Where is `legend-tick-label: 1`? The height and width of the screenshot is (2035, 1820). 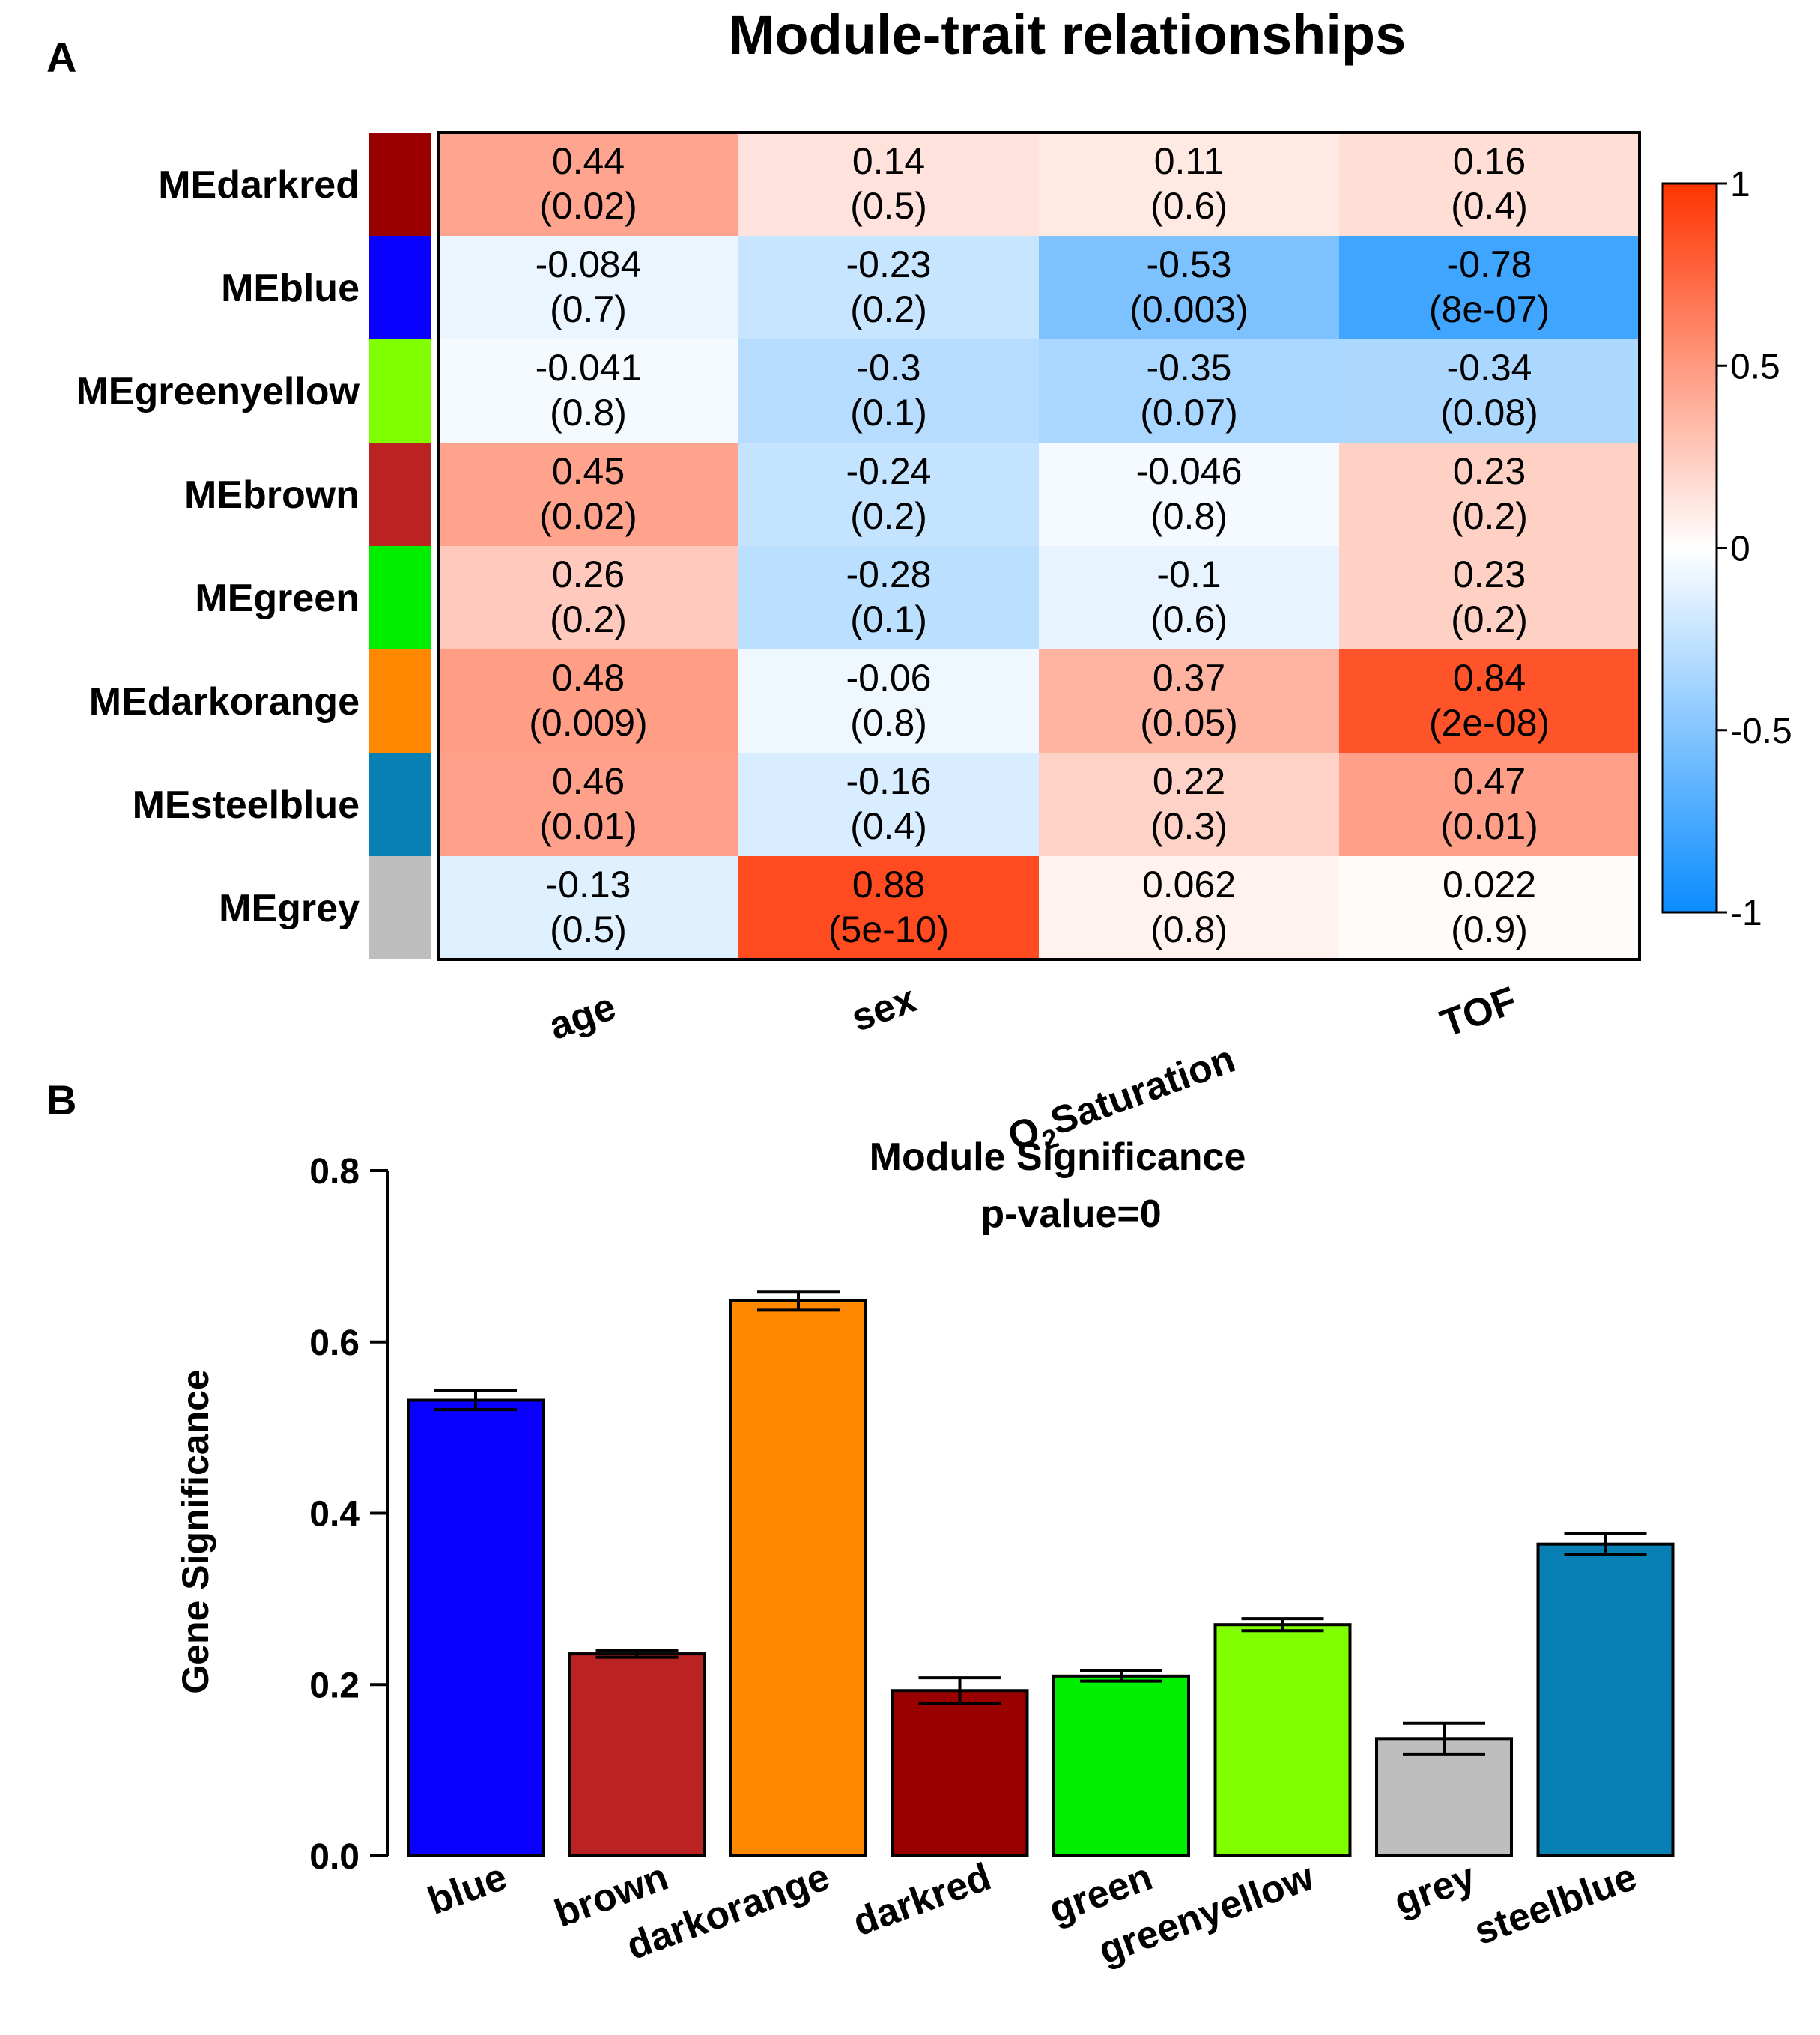 legend-tick-label: 1 is located at coordinates (1740, 184).